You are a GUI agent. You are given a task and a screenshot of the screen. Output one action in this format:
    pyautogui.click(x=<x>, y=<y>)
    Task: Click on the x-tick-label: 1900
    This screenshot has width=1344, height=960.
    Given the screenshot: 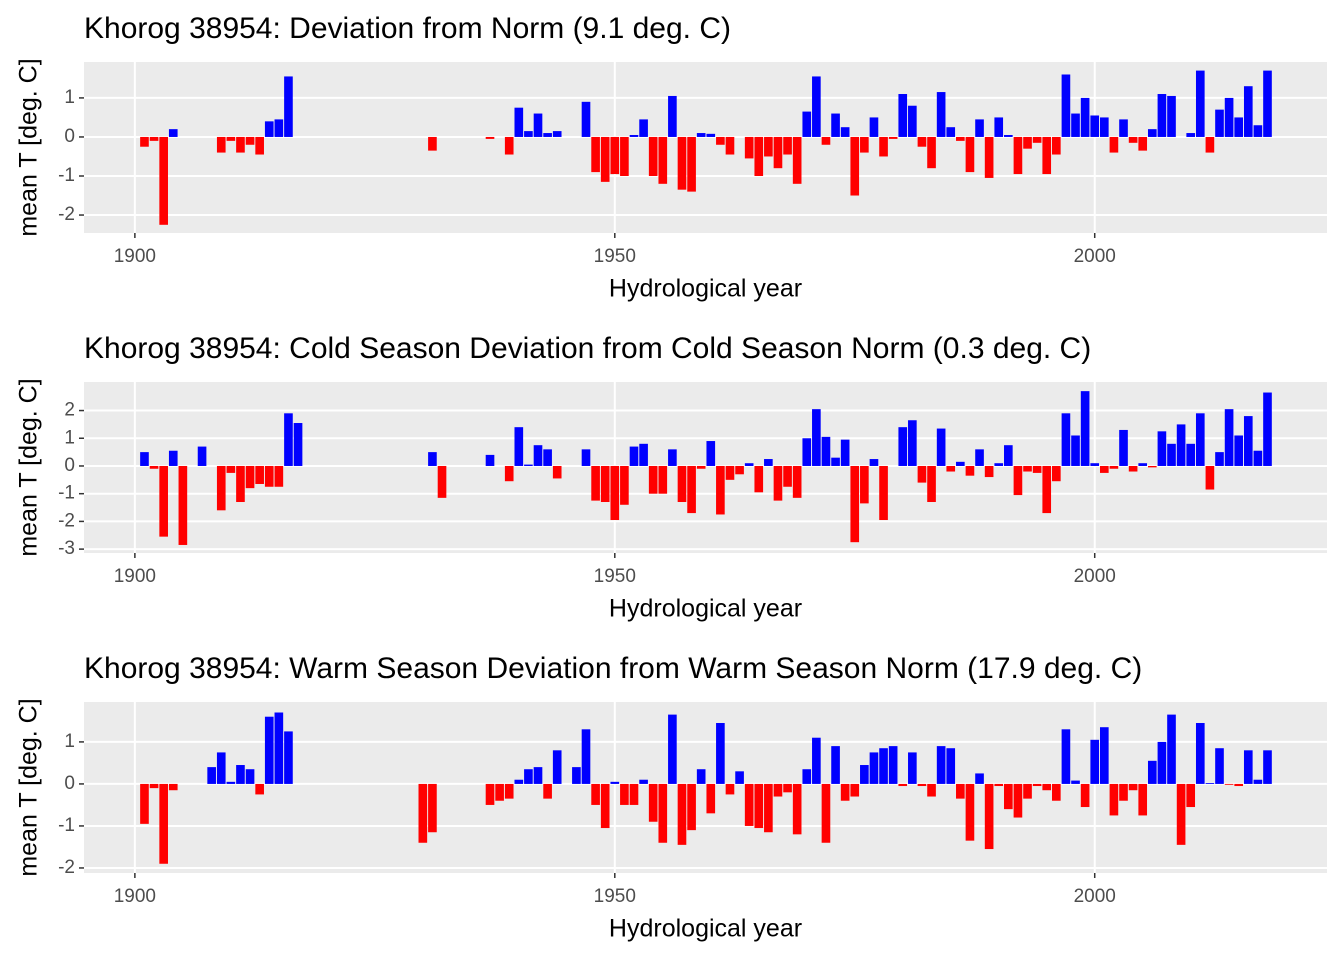 What is the action you would take?
    pyautogui.click(x=135, y=896)
    